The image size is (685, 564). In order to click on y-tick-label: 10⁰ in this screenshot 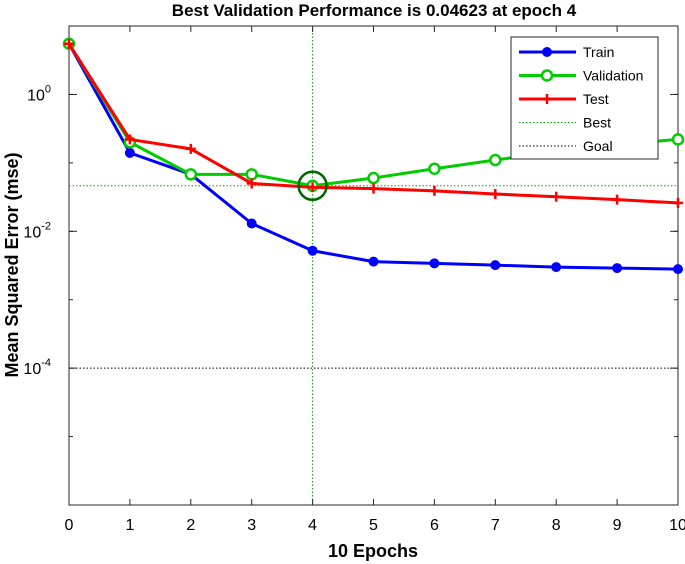, I will do `click(39, 93)`.